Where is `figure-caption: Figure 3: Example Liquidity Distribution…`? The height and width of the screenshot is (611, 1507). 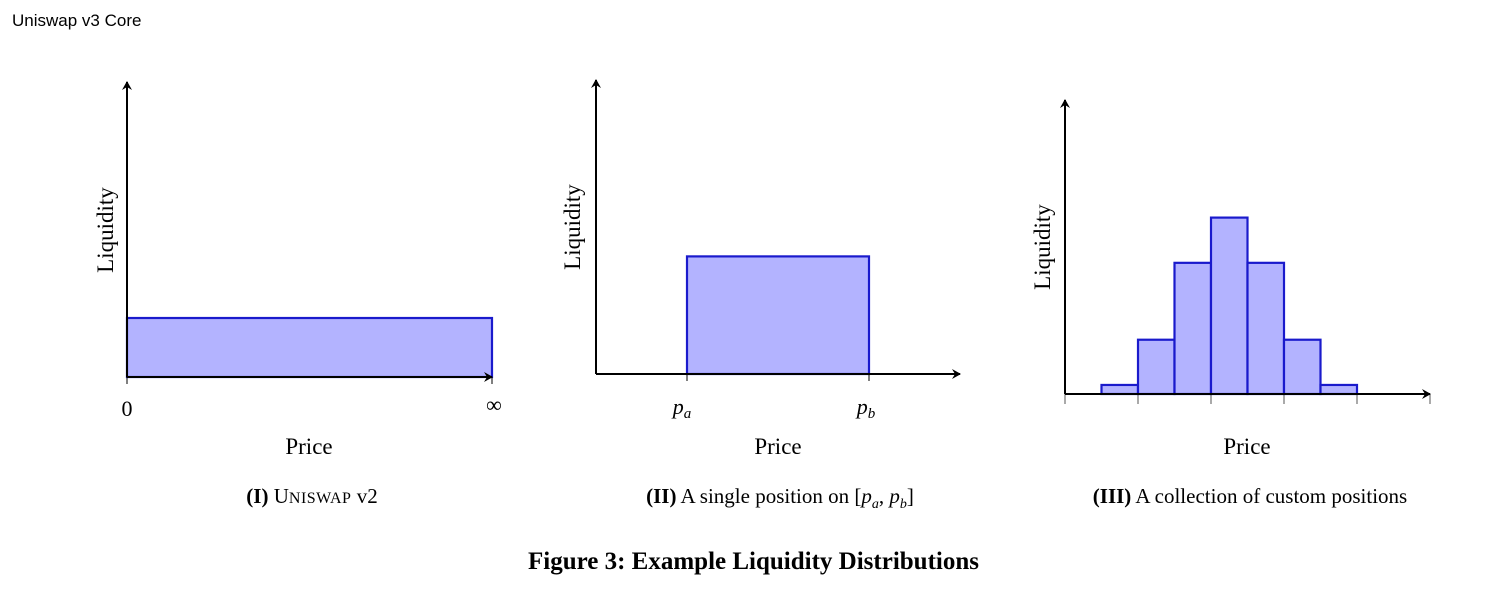
figure-caption: Figure 3: Example Liquidity Distribution… is located at coordinates (753, 561).